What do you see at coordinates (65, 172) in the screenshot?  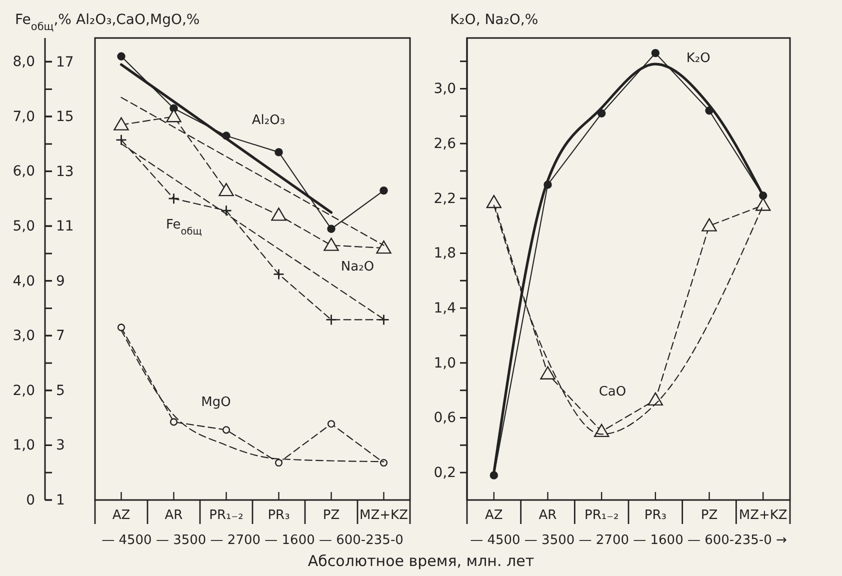 I see `y2-tick-label: 13` at bounding box center [65, 172].